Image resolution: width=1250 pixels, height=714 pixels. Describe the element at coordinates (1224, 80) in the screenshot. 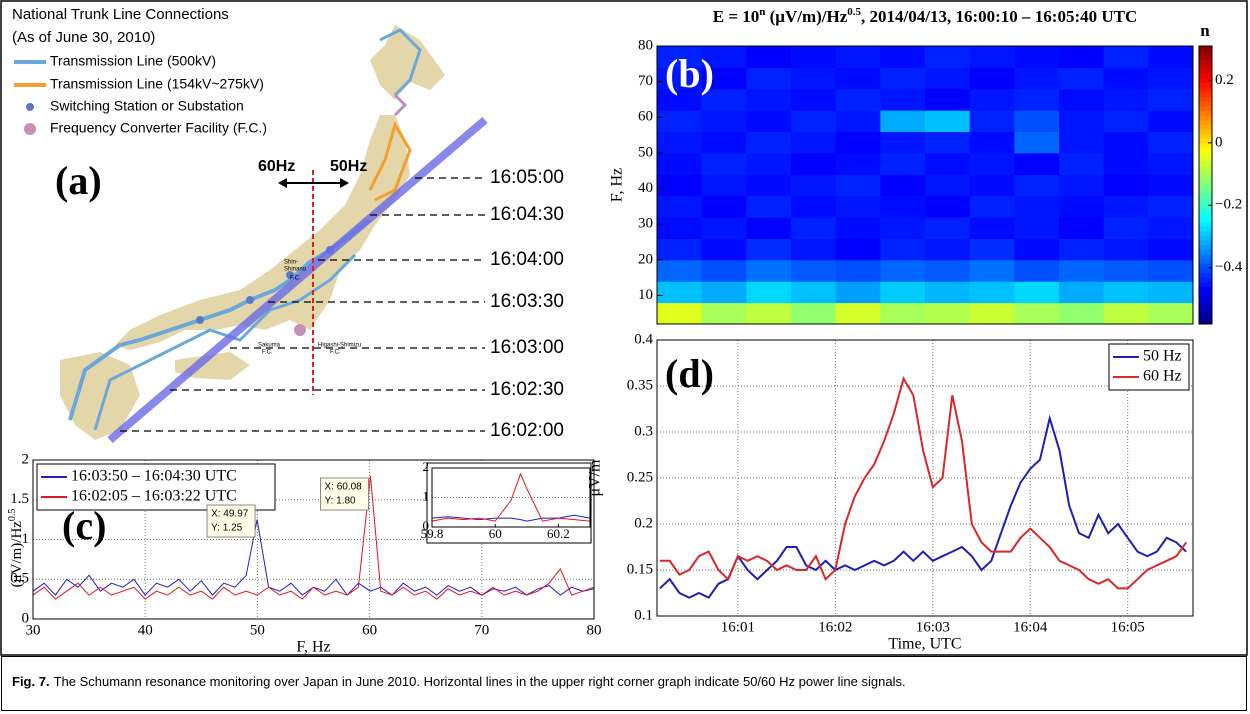

I see `colorbar-tick-label: 0.2` at that location.